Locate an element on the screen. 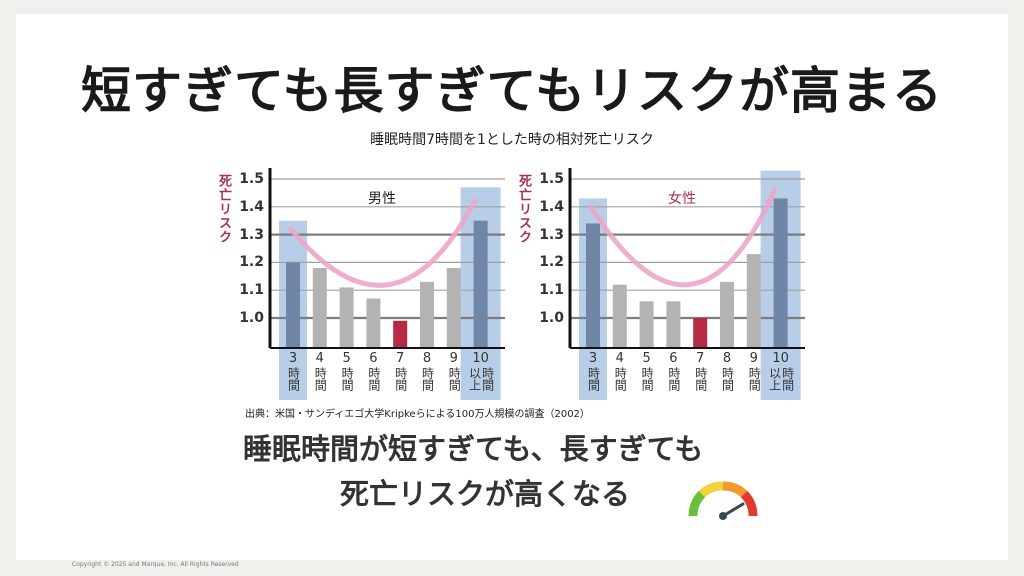 Image resolution: width=1024 pixels, height=576 pixels. female-chart-plot is located at coordinates (686, 284).